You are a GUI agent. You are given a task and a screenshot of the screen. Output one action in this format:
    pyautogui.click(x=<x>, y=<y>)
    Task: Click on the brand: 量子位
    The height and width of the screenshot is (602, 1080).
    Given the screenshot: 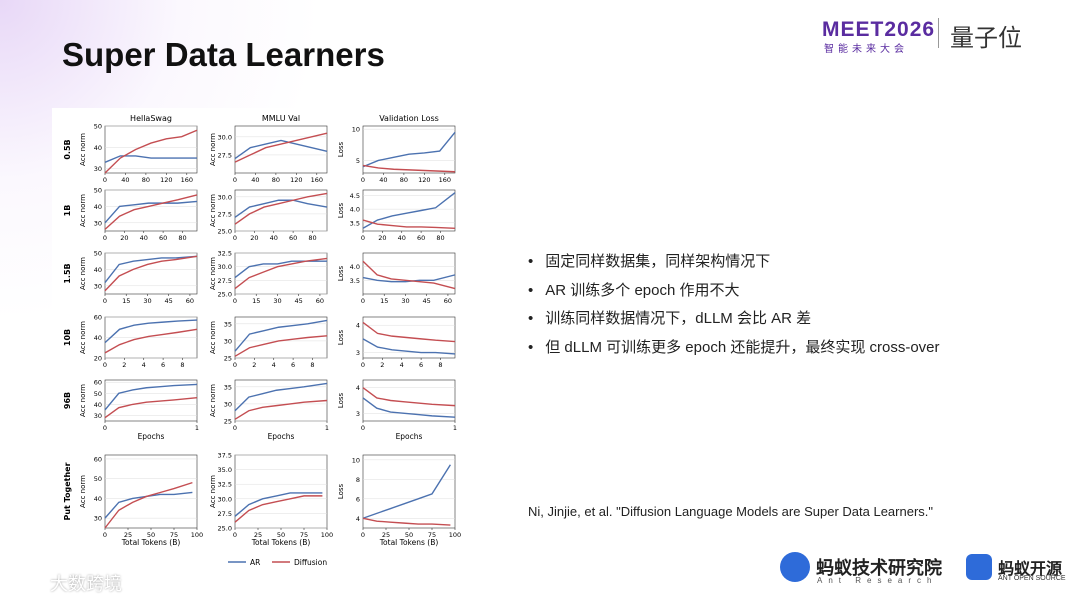 What is the action you would take?
    pyautogui.click(x=986, y=38)
    